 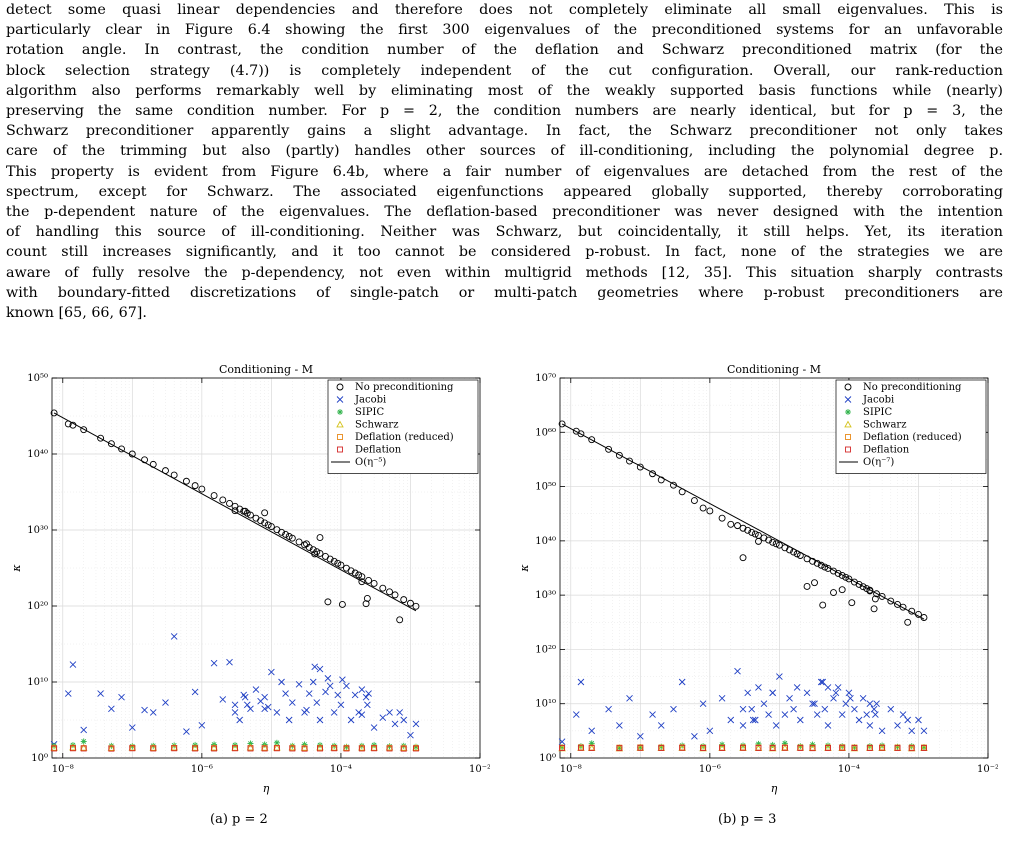 What do you see at coordinates (884, 425) in the screenshot?
I see `legend-label: Schwarz` at bounding box center [884, 425].